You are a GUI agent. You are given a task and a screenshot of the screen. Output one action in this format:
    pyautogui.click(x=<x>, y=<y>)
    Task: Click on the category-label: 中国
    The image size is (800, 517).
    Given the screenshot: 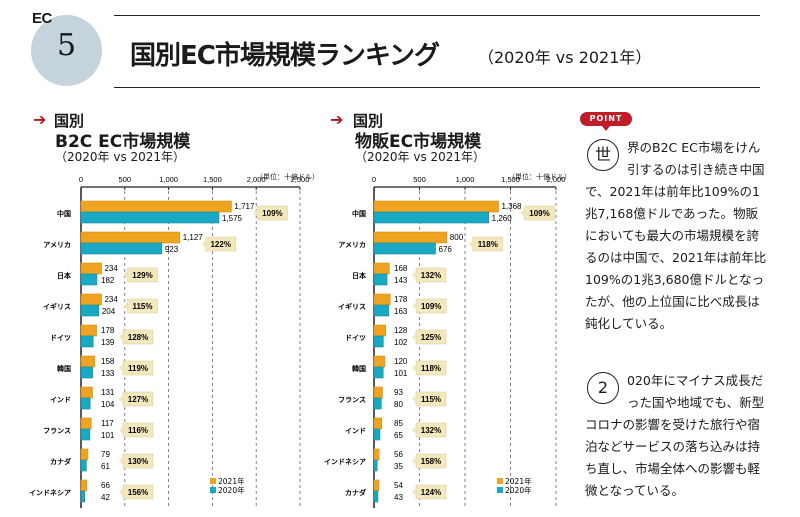 What is the action you would take?
    pyautogui.click(x=359, y=213)
    